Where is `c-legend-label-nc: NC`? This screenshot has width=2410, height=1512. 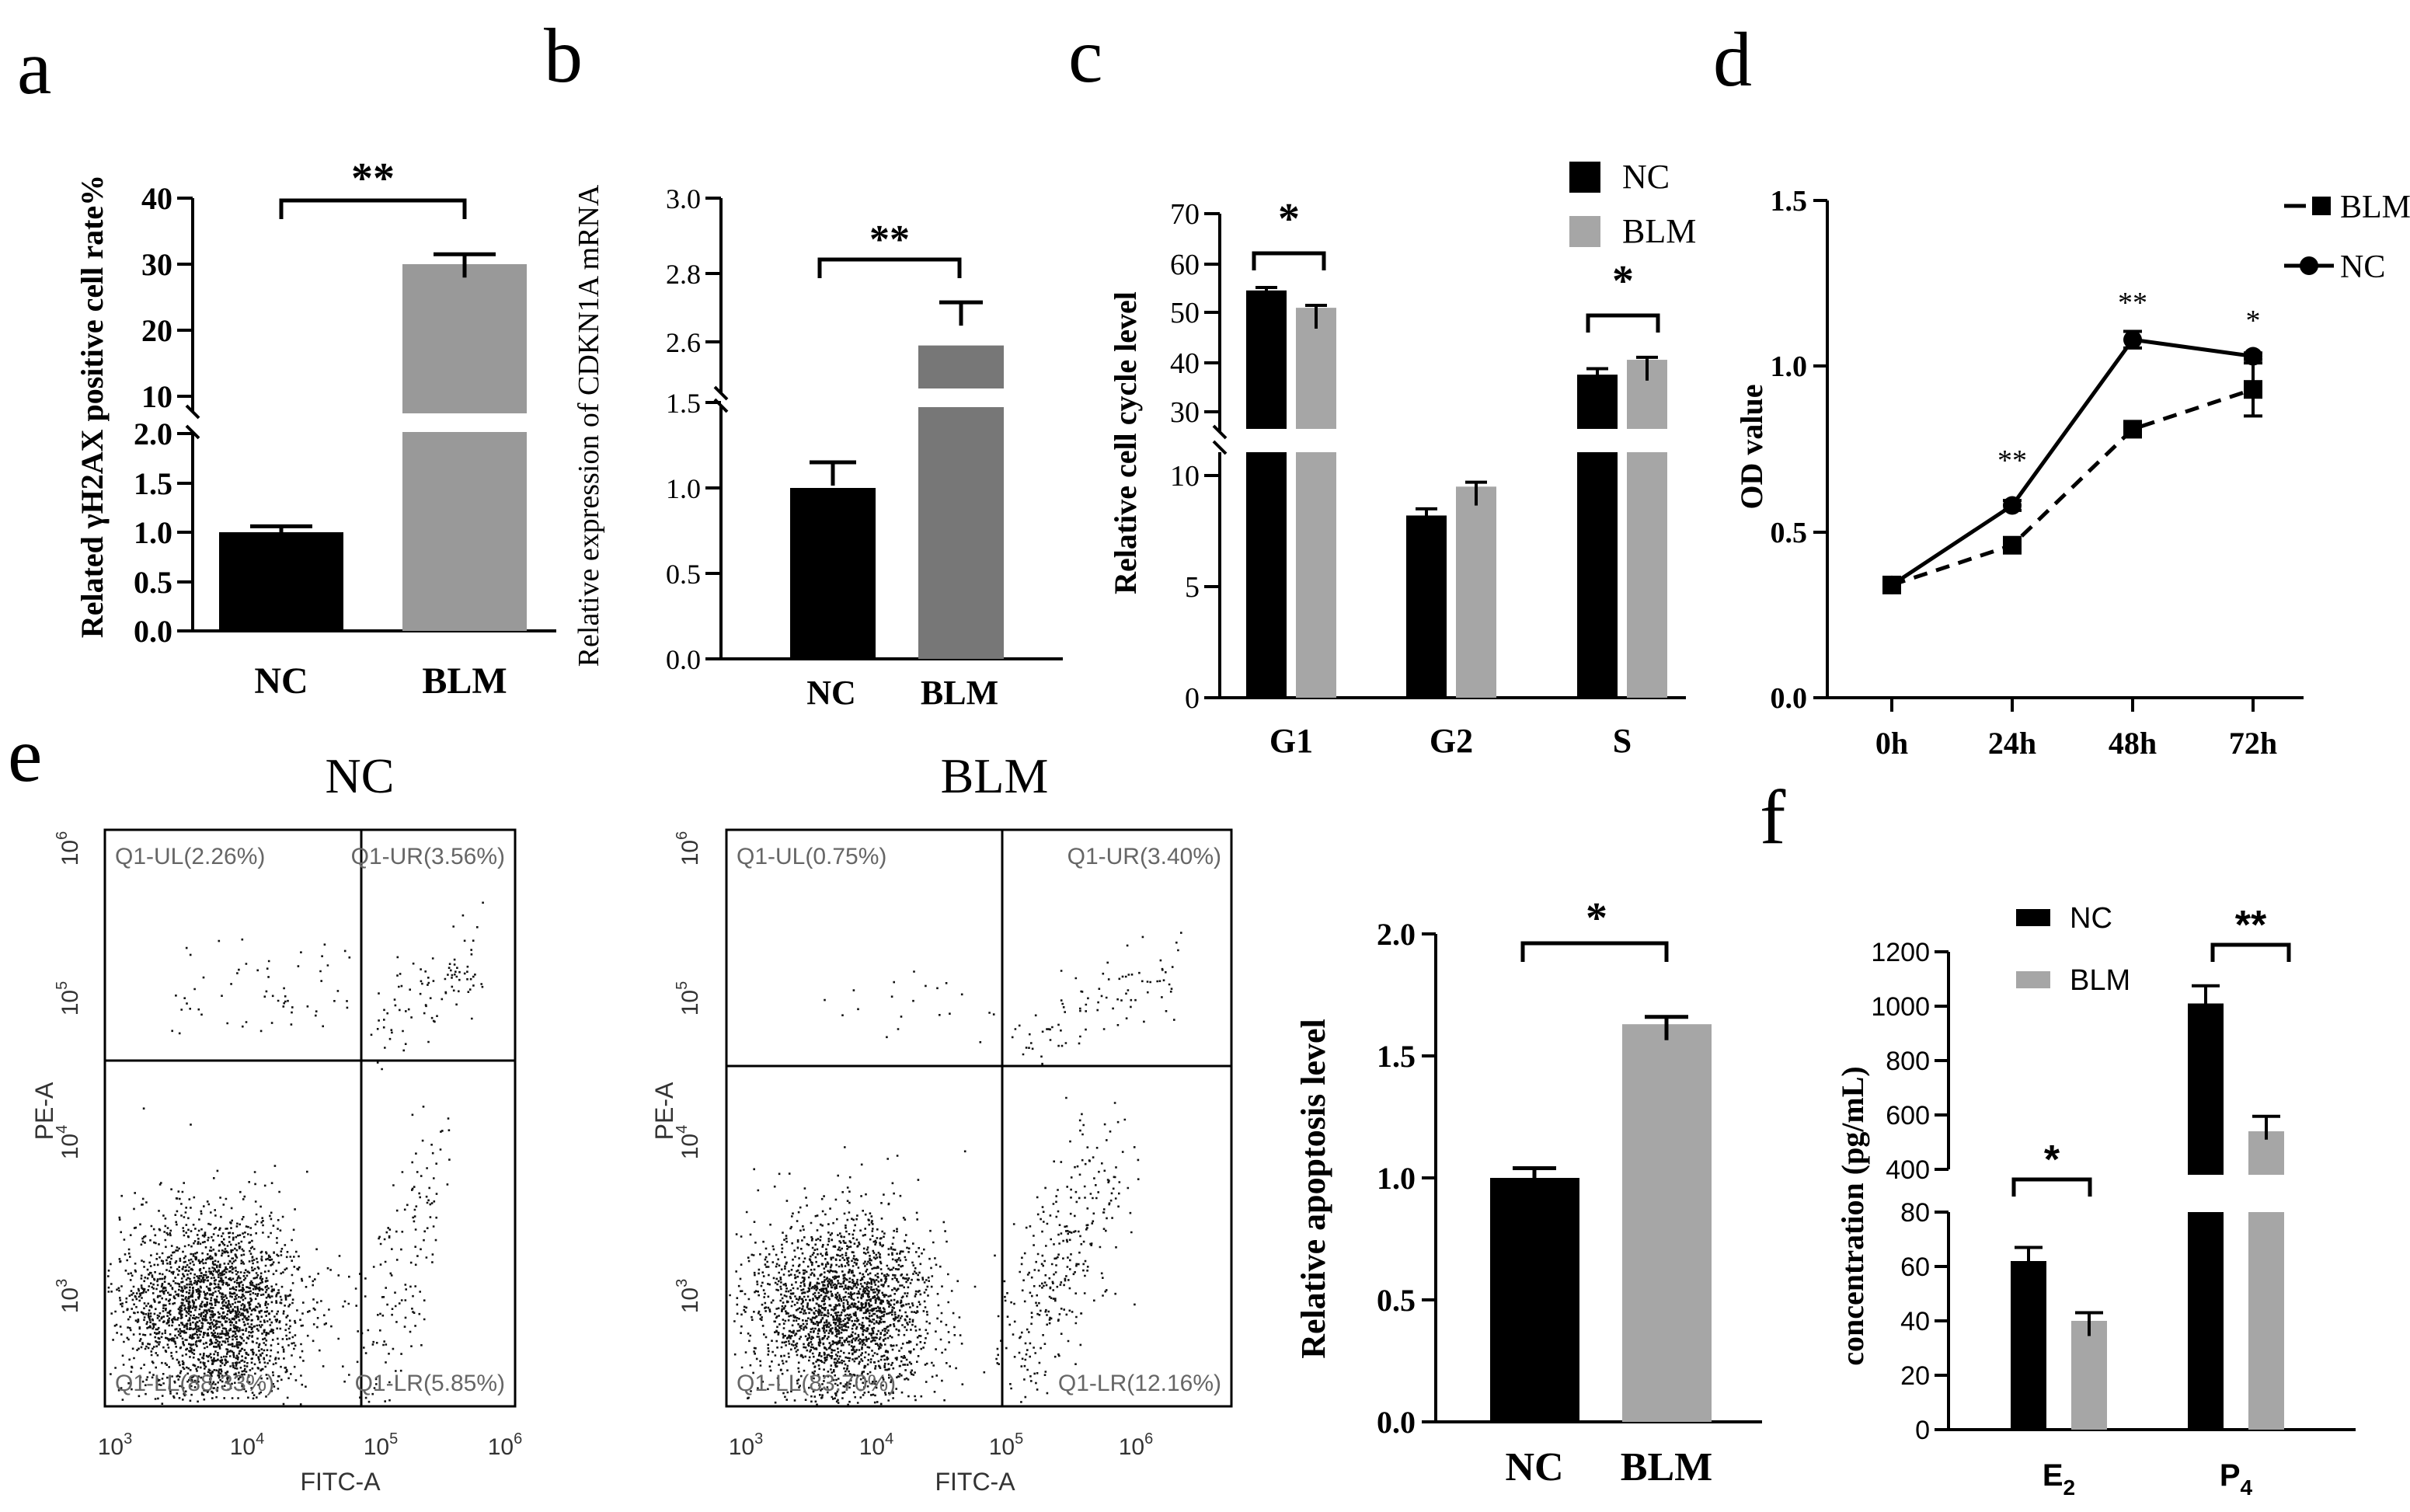
c-legend-label-nc: NC is located at coordinates (1646, 177).